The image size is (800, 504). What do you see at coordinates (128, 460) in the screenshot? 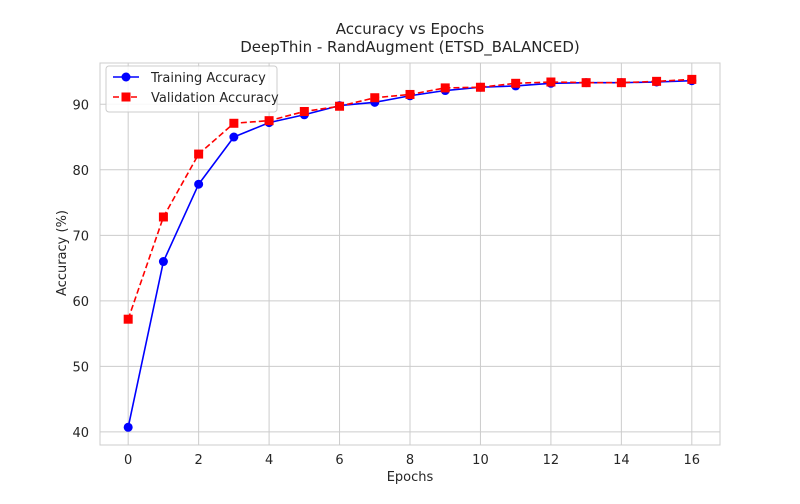
I see `x-tick-label: 0` at bounding box center [128, 460].